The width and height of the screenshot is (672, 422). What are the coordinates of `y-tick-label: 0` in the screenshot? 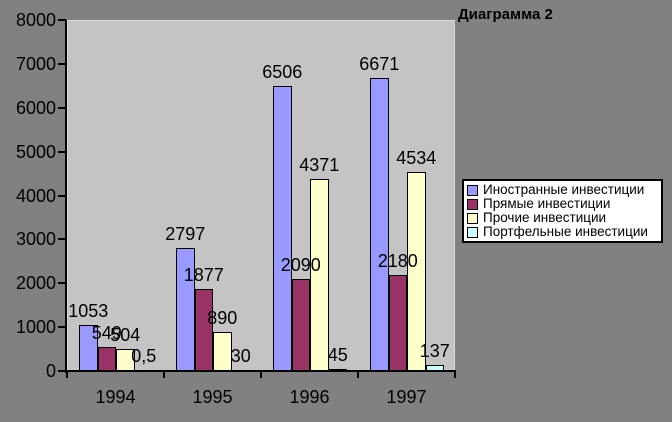 It's located at (50, 371).